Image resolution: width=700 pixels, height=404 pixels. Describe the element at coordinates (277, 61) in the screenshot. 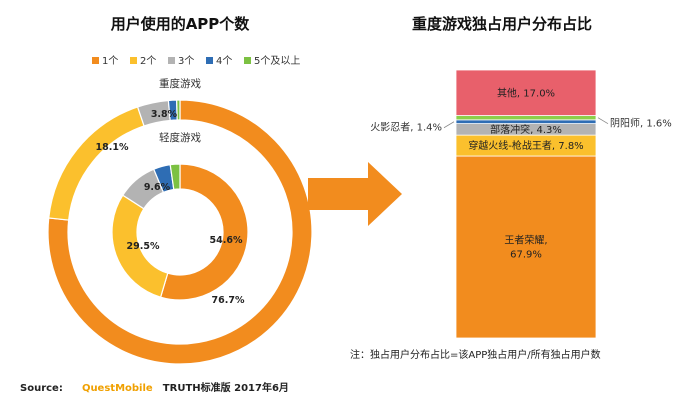

I see `legend-entry: 5个及以上` at that location.